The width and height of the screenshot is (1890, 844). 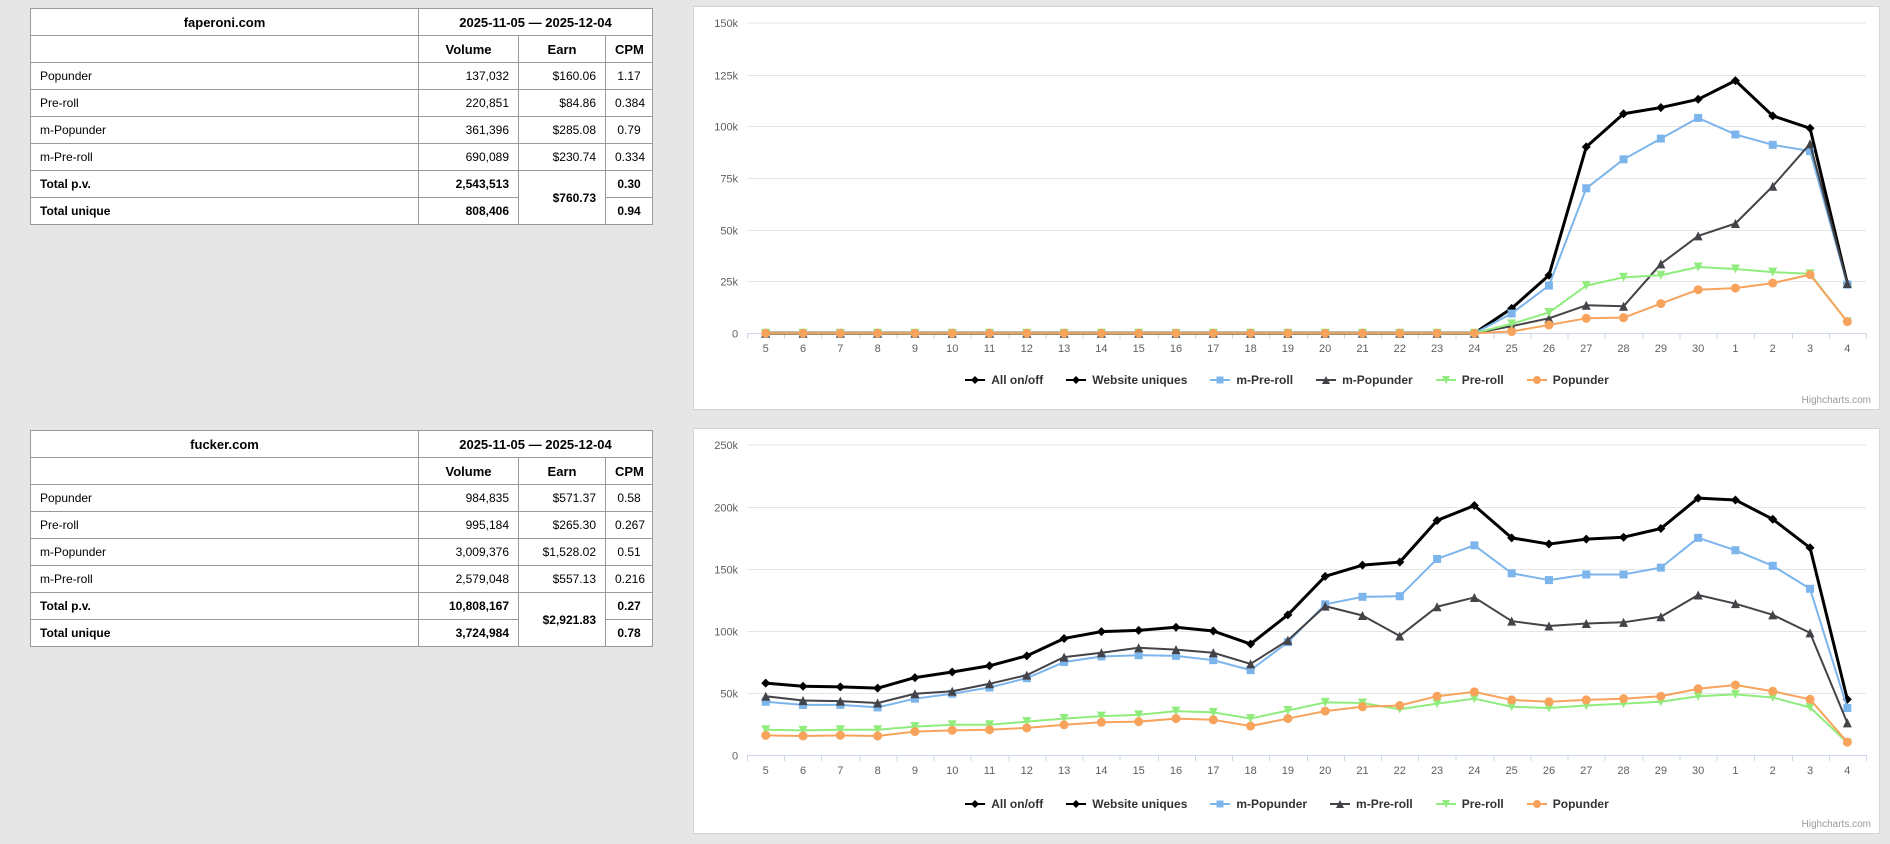 What do you see at coordinates (1549, 349) in the screenshot?
I see `x-axis-label: 26` at bounding box center [1549, 349].